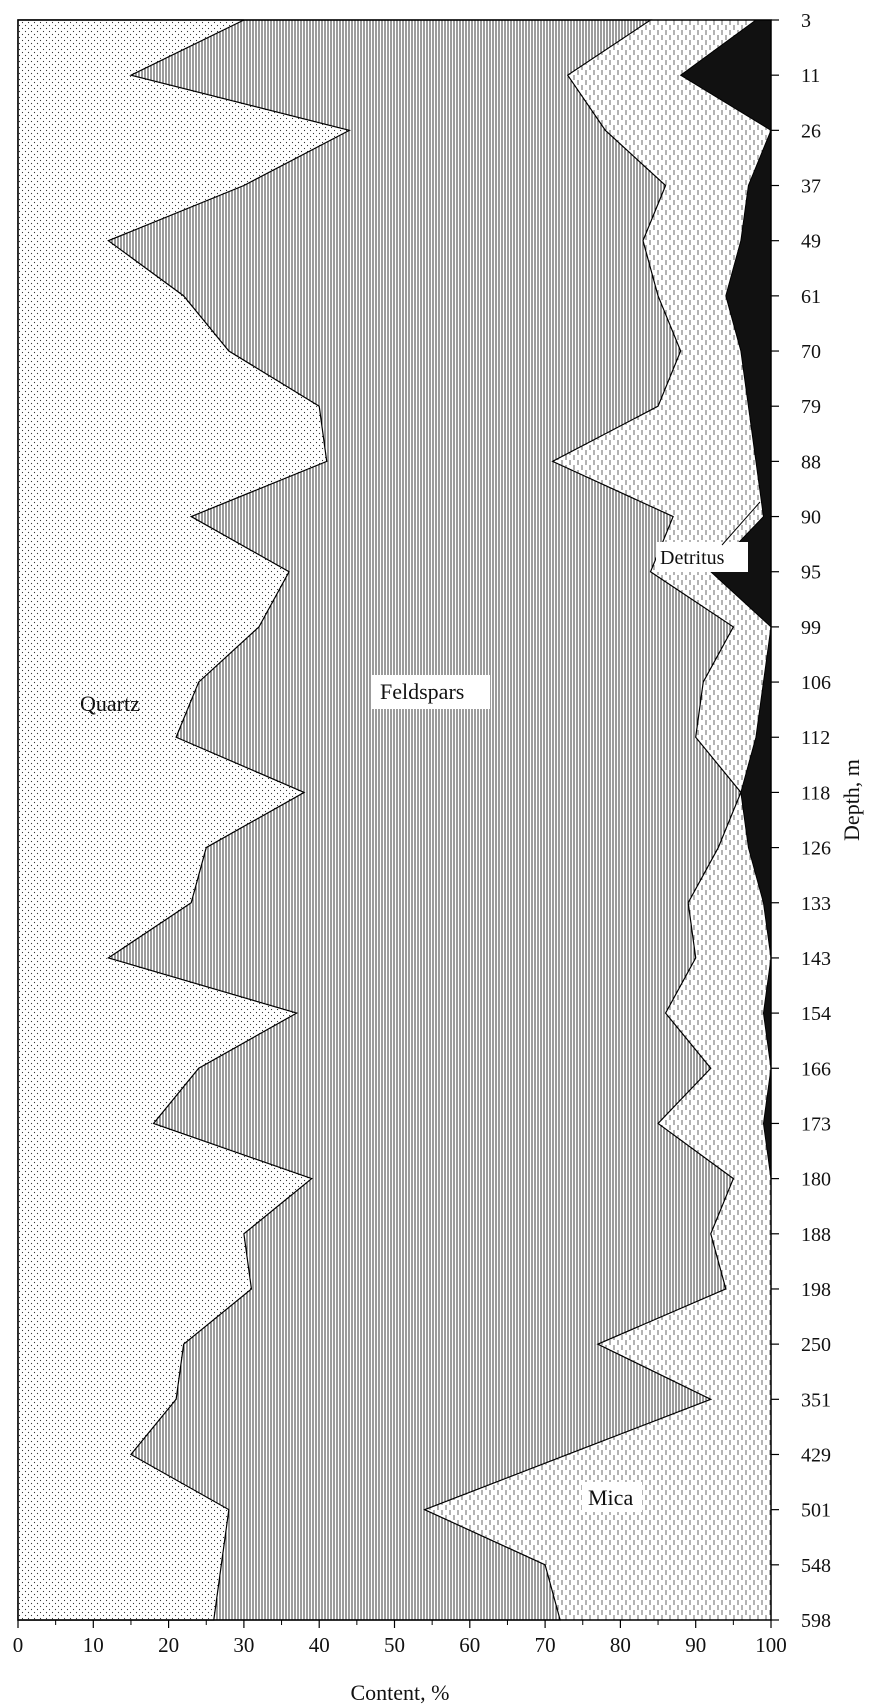  Describe the element at coordinates (811, 297) in the screenshot. I see `y-tick-label: 61` at that location.